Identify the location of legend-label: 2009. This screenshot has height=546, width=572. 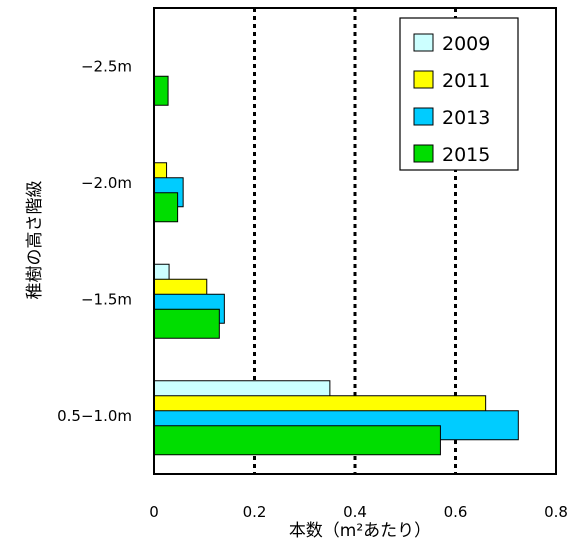
(466, 44).